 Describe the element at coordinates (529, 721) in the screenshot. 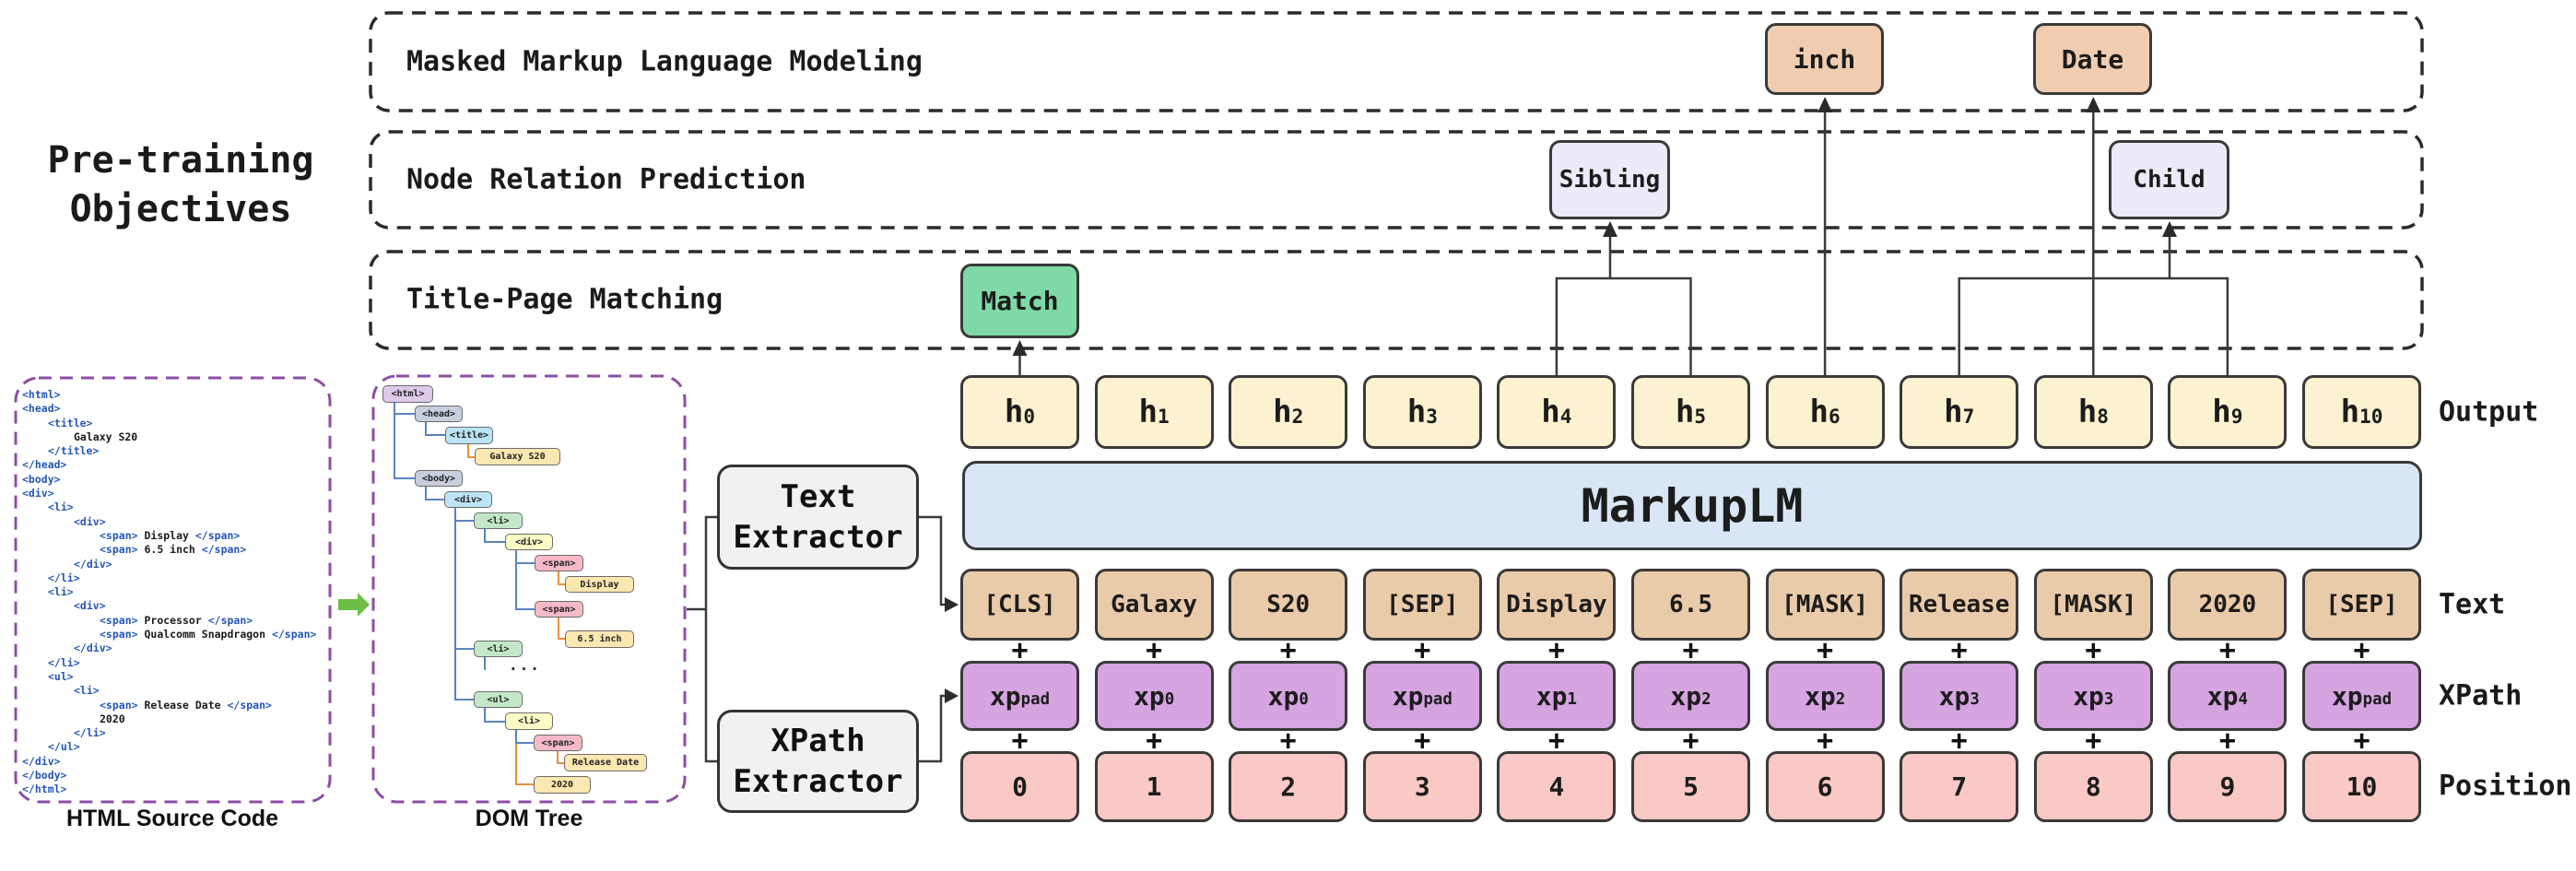

I see `dom-node-li-3: <li>` at that location.